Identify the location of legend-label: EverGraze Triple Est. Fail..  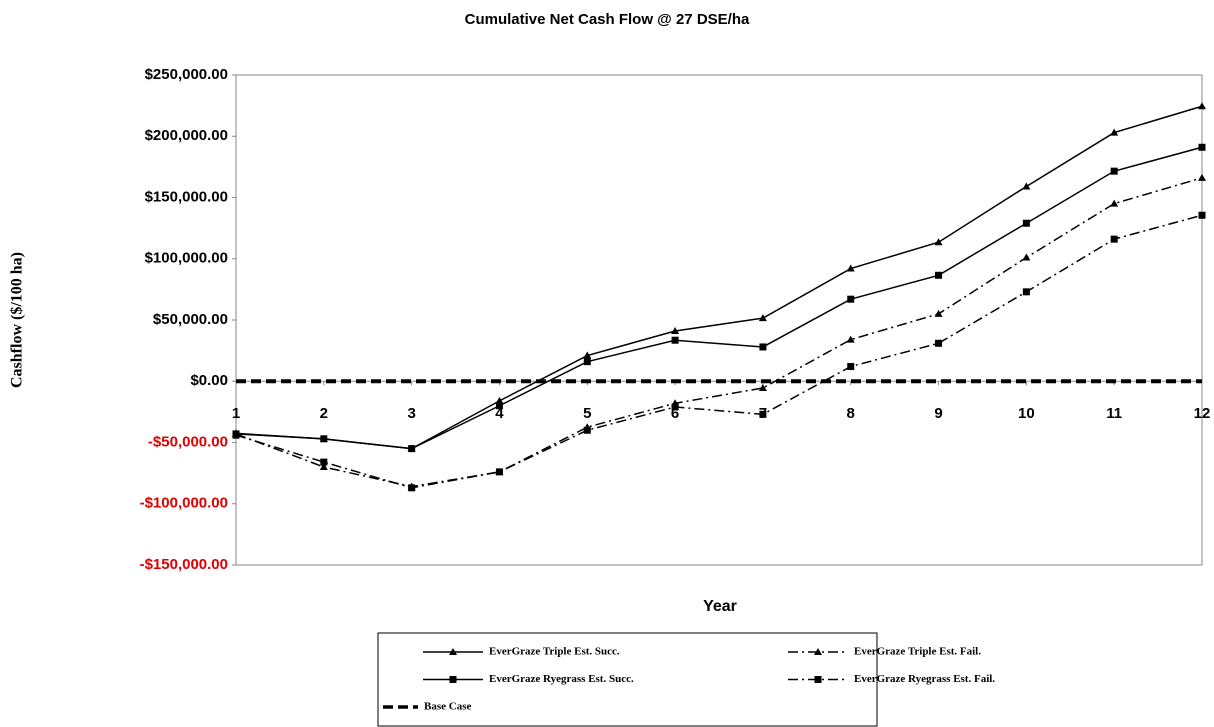
(917, 652).